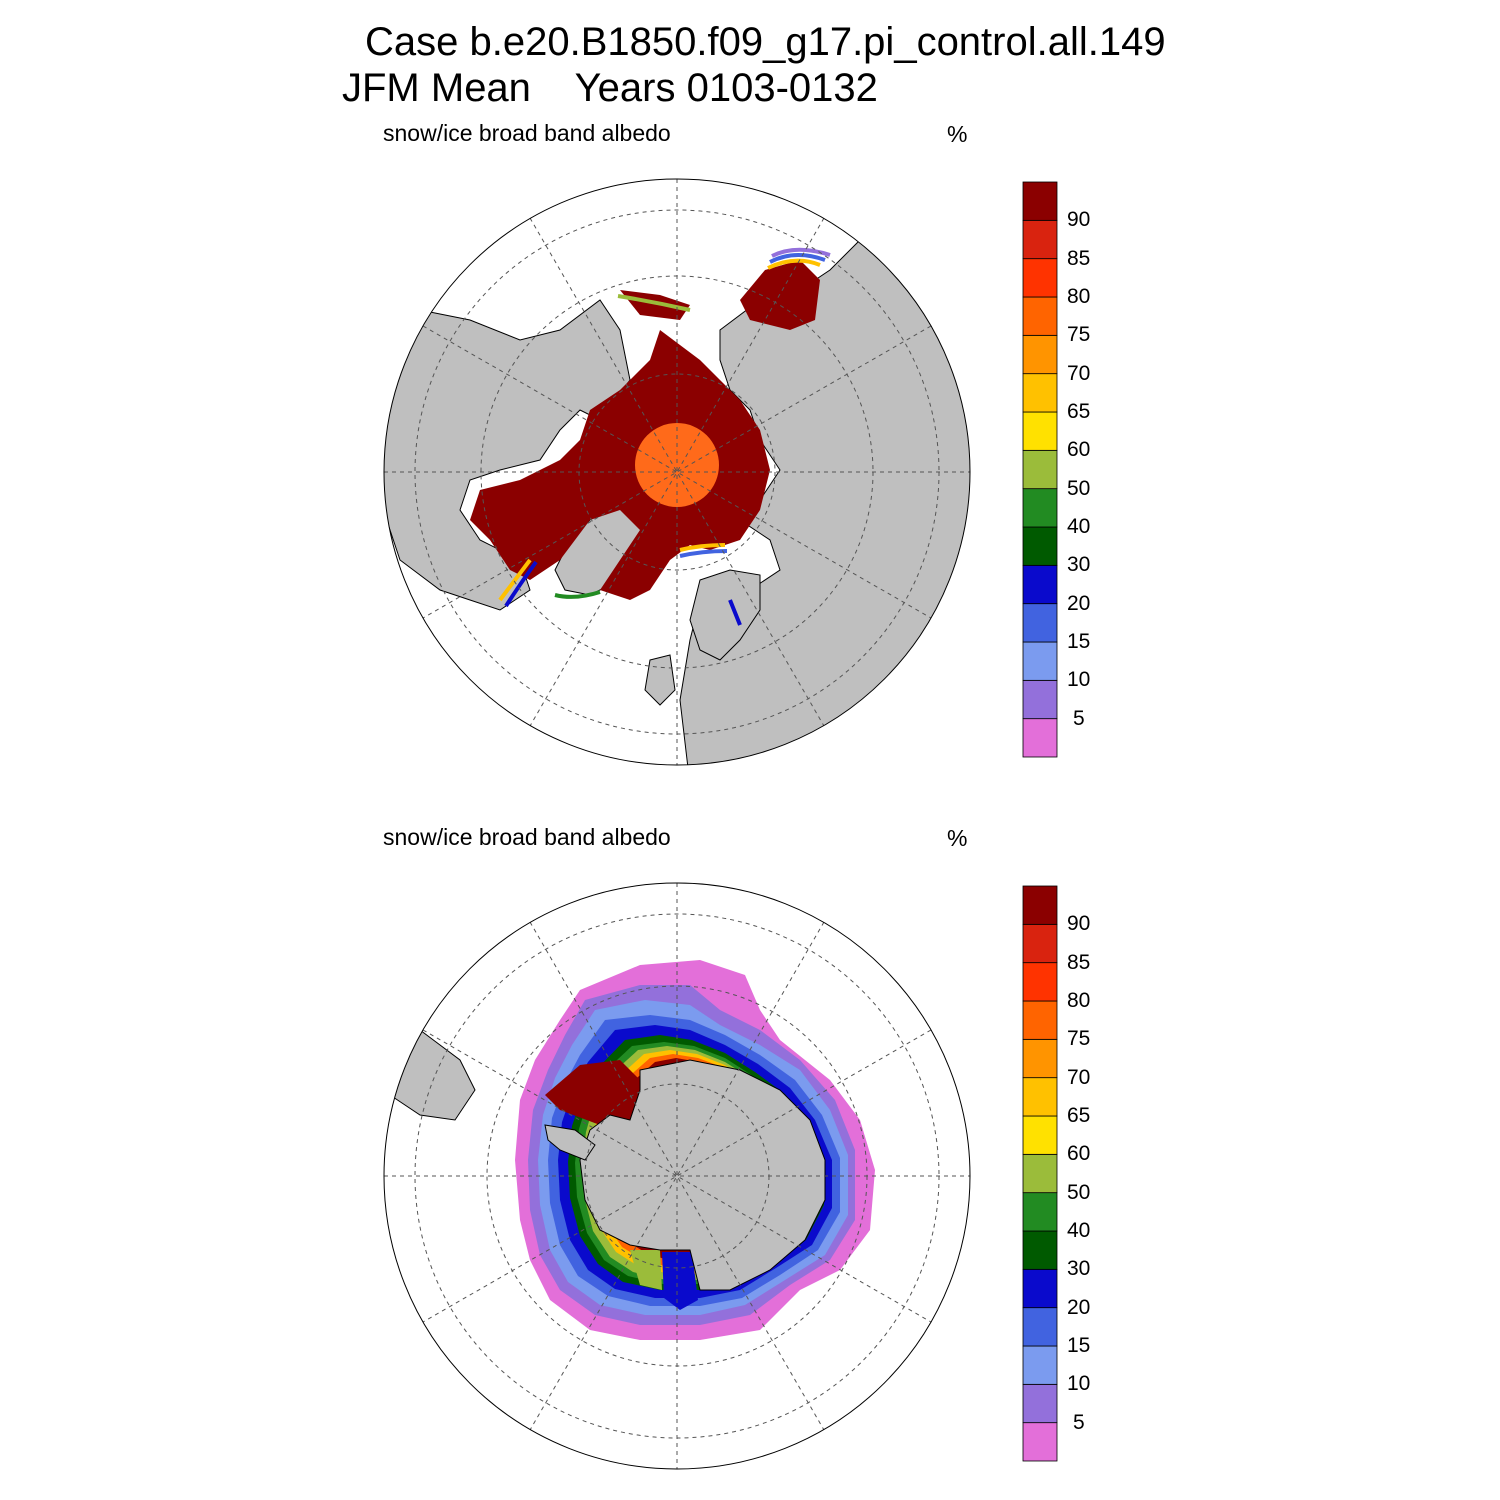 The height and width of the screenshot is (1500, 1500). Describe the element at coordinates (1079, 1077) in the screenshot. I see `south-colorbar-tick-label: 70` at that location.